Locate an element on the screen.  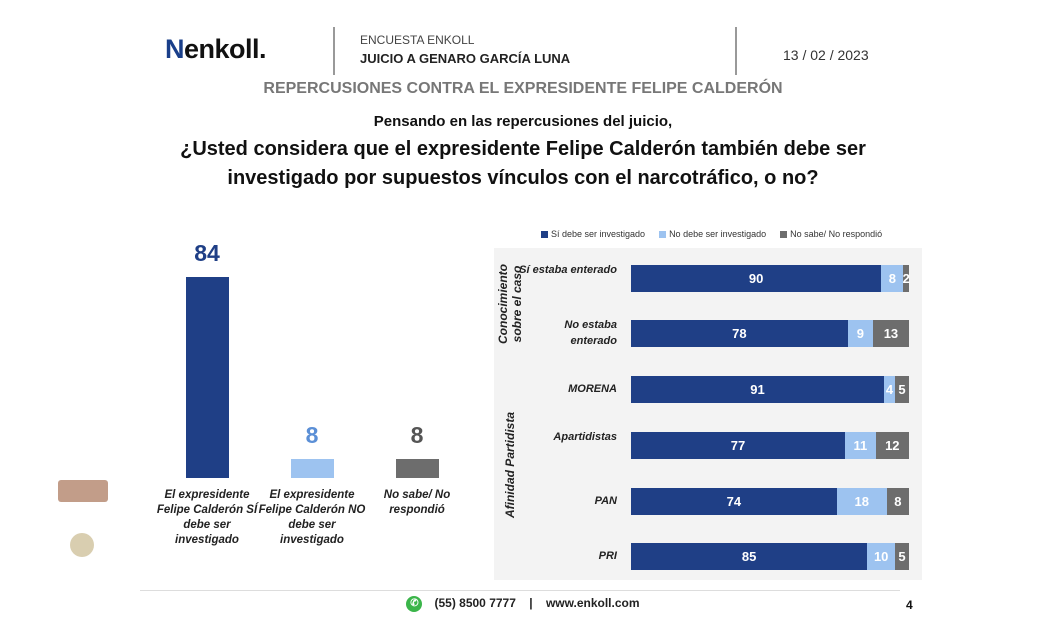
footer: ✆ (55) 8500 7777 | www.enkoll.com is located at coordinates (523, 604).